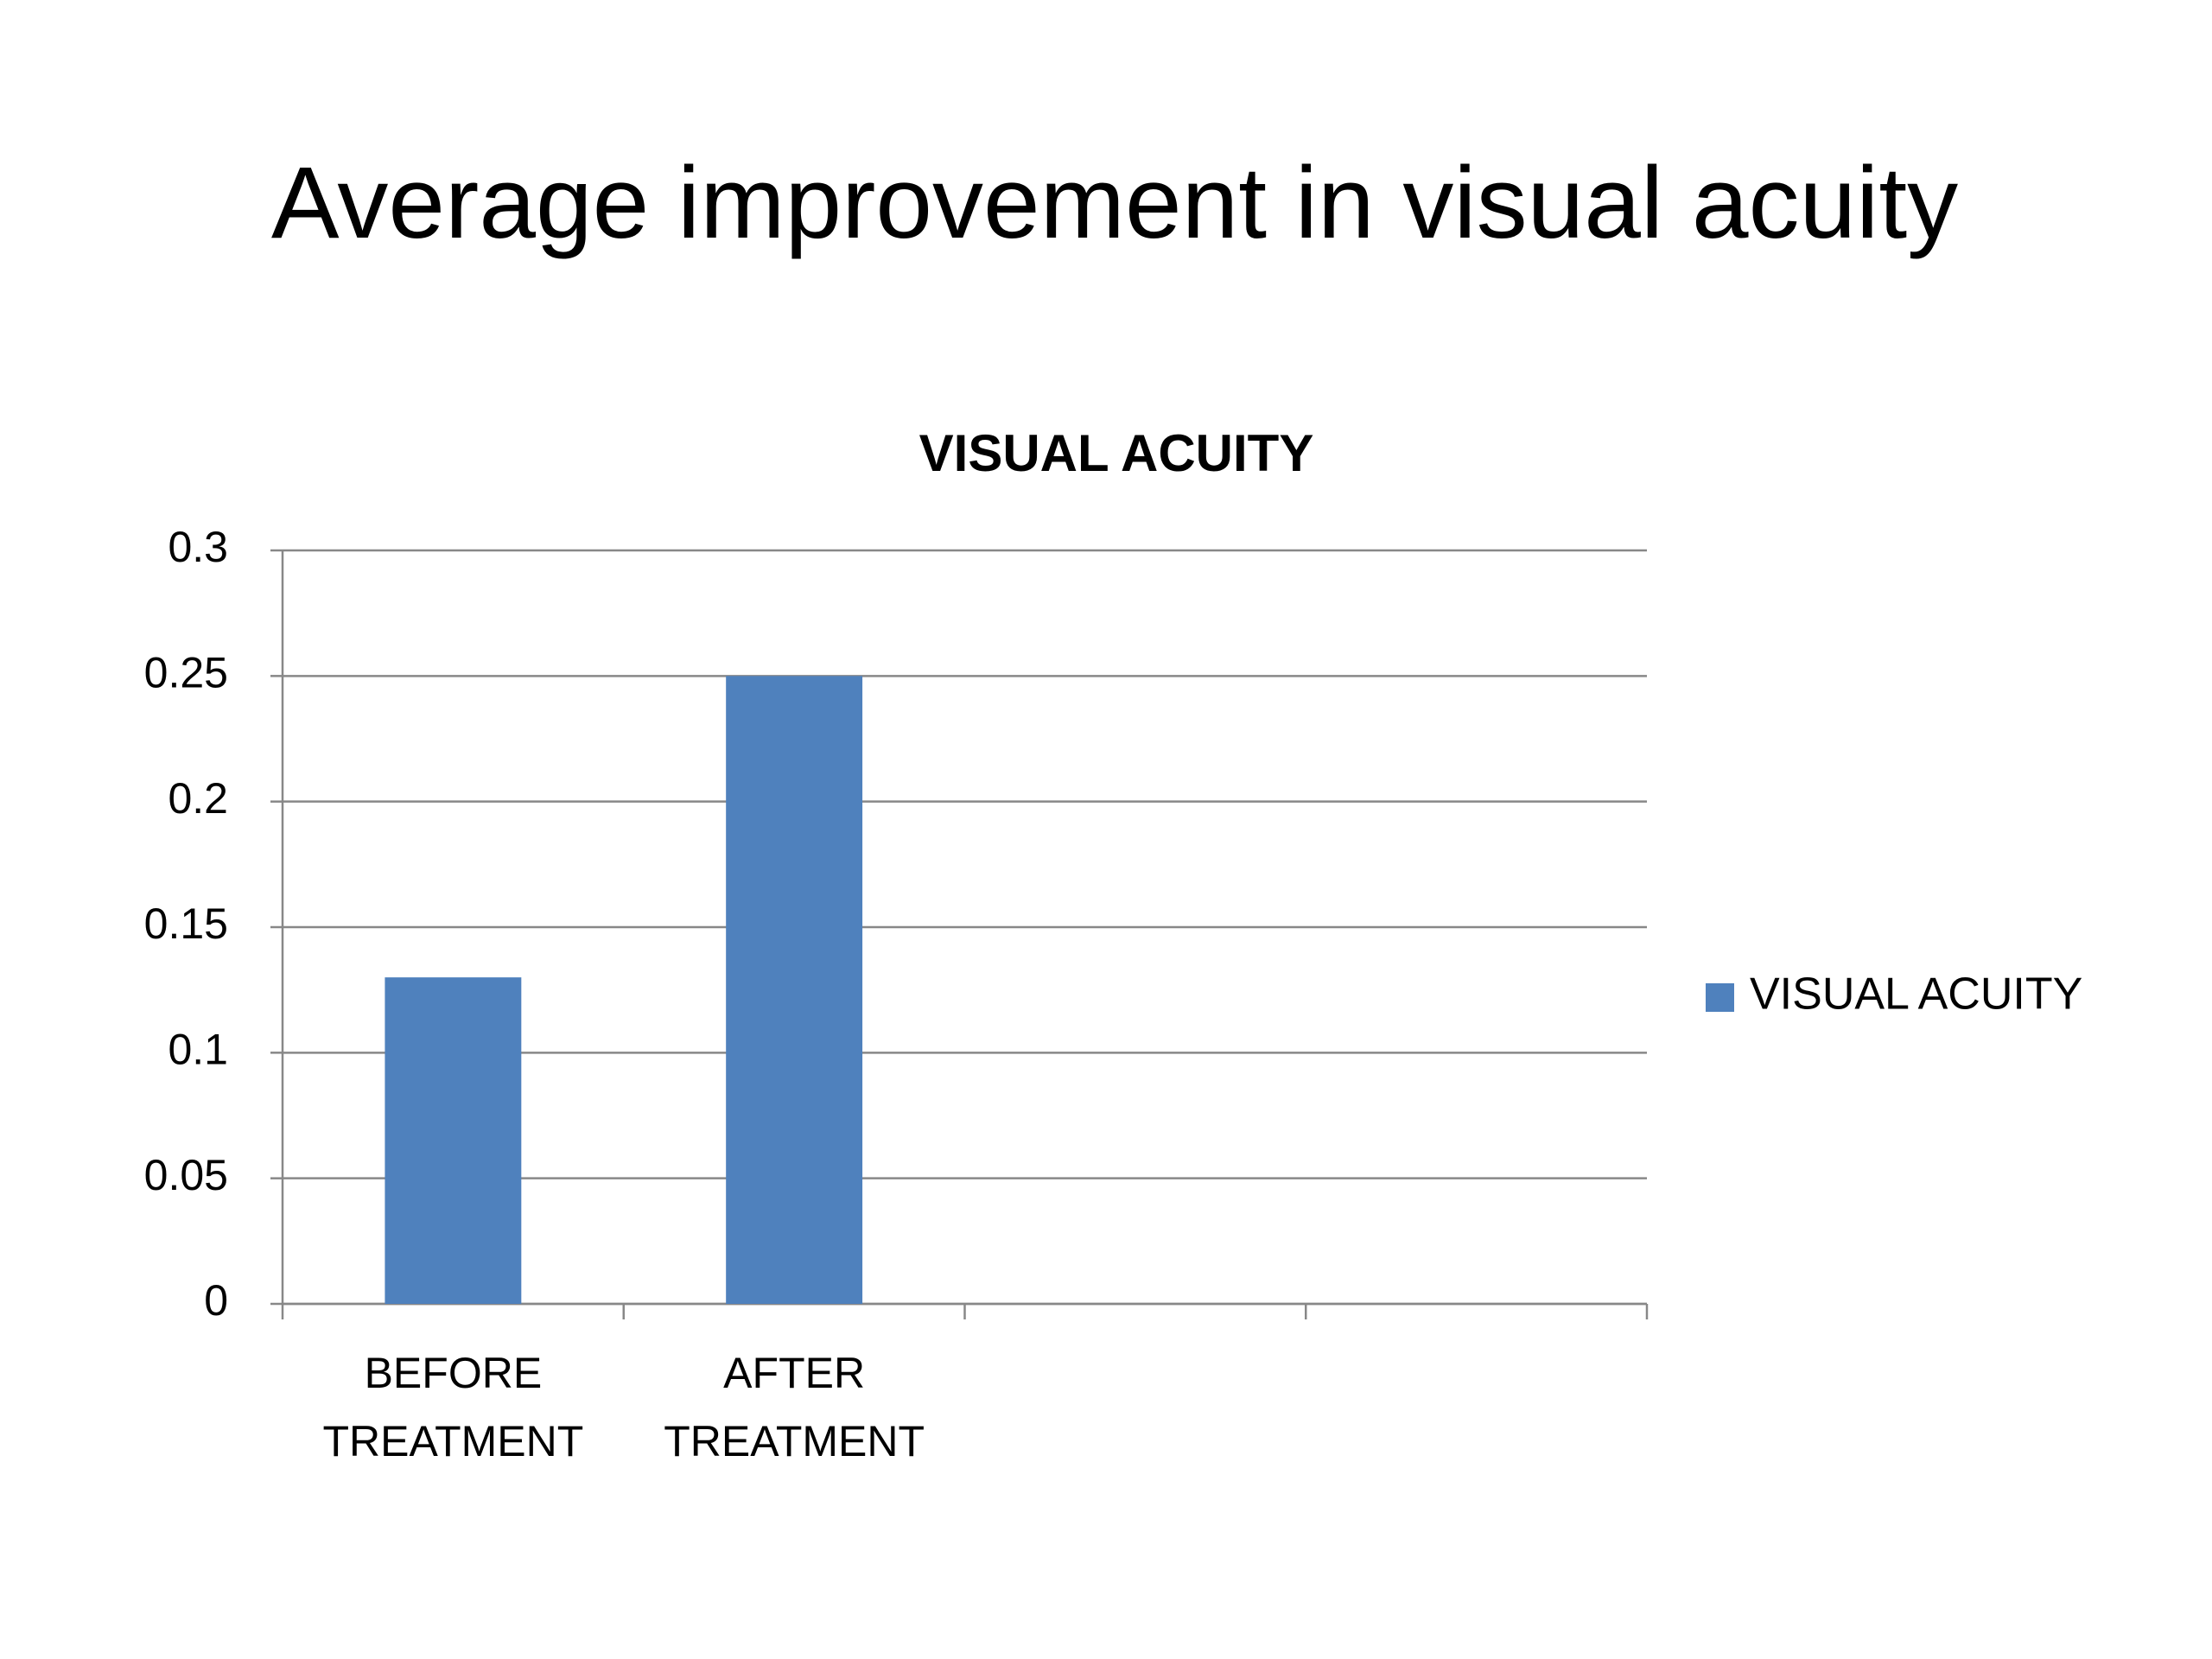 Image resolution: width=2212 pixels, height=1659 pixels. I want to click on y-tick-label: 0.2, so click(198, 798).